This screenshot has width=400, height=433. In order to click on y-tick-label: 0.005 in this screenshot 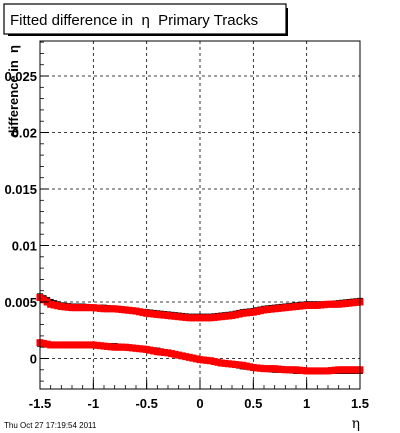, I will do `click(20, 302)`.